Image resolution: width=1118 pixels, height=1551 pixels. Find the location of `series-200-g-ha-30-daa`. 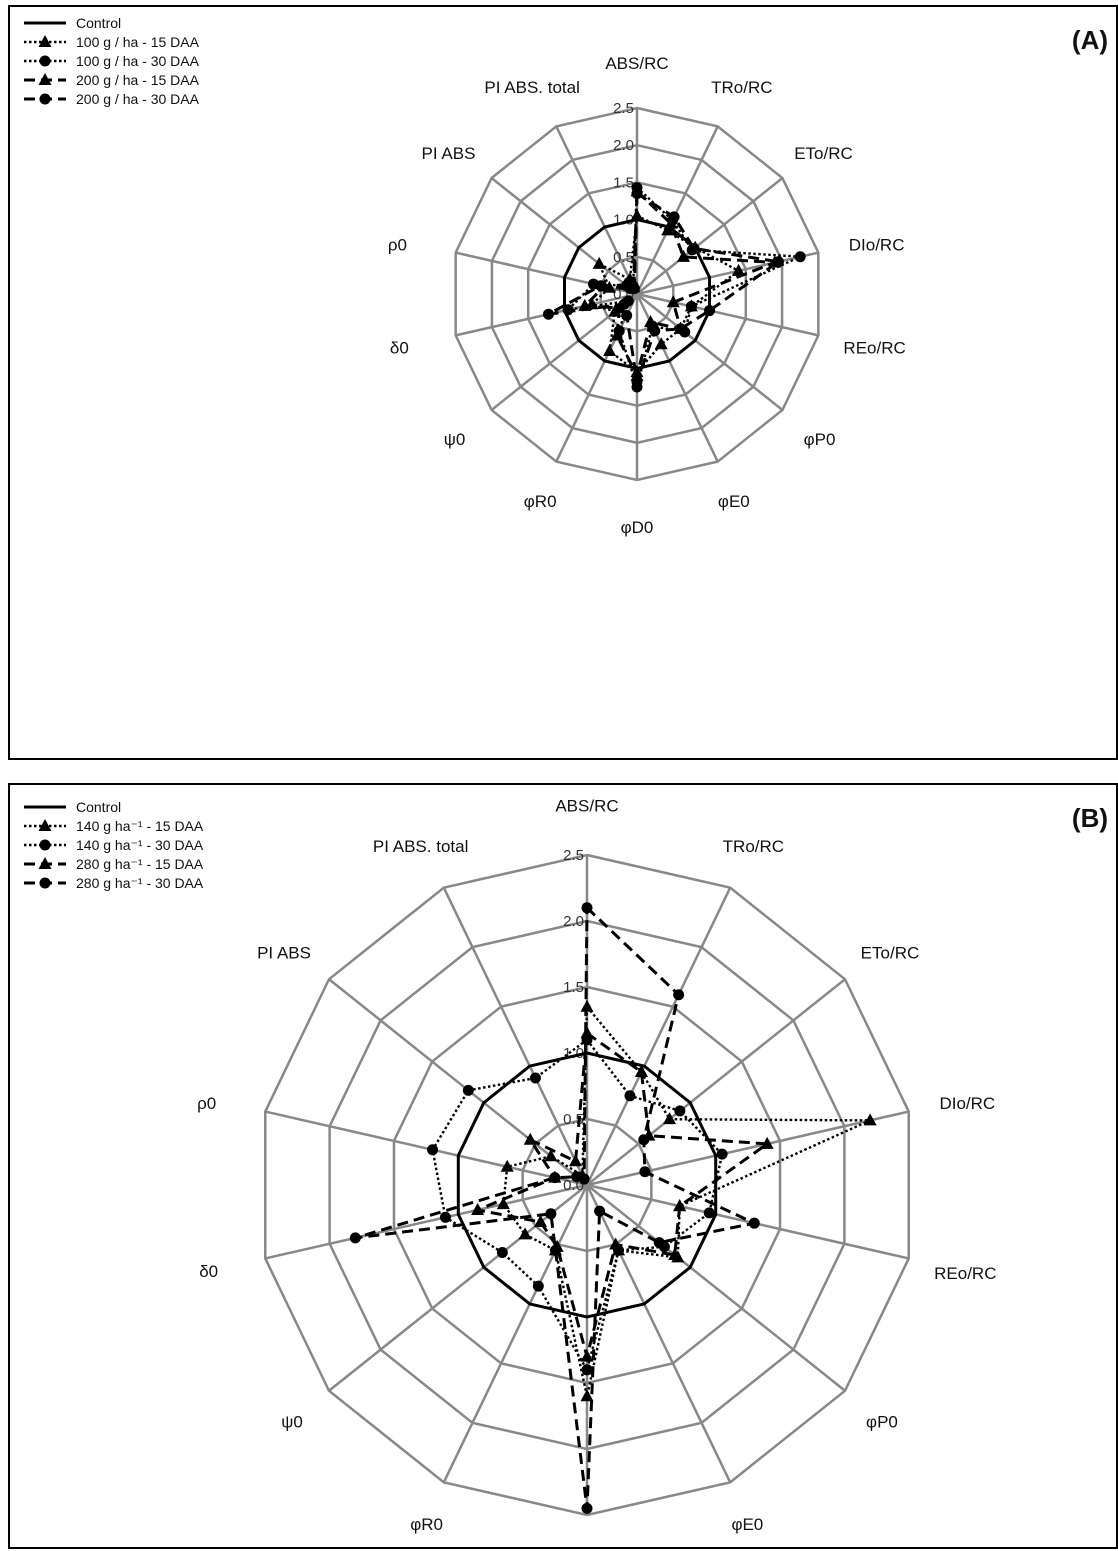

series-200-g-ha-30-daa is located at coordinates (663, 288).